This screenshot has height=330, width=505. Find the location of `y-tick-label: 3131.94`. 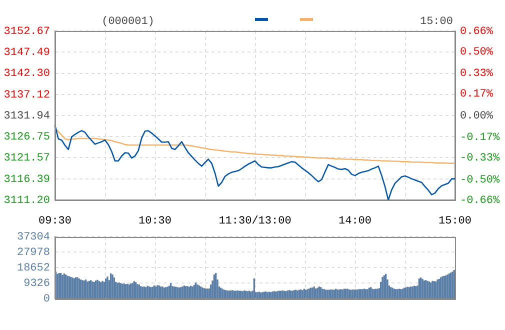

y-tick-label: 3131.94 is located at coordinates (27, 116).